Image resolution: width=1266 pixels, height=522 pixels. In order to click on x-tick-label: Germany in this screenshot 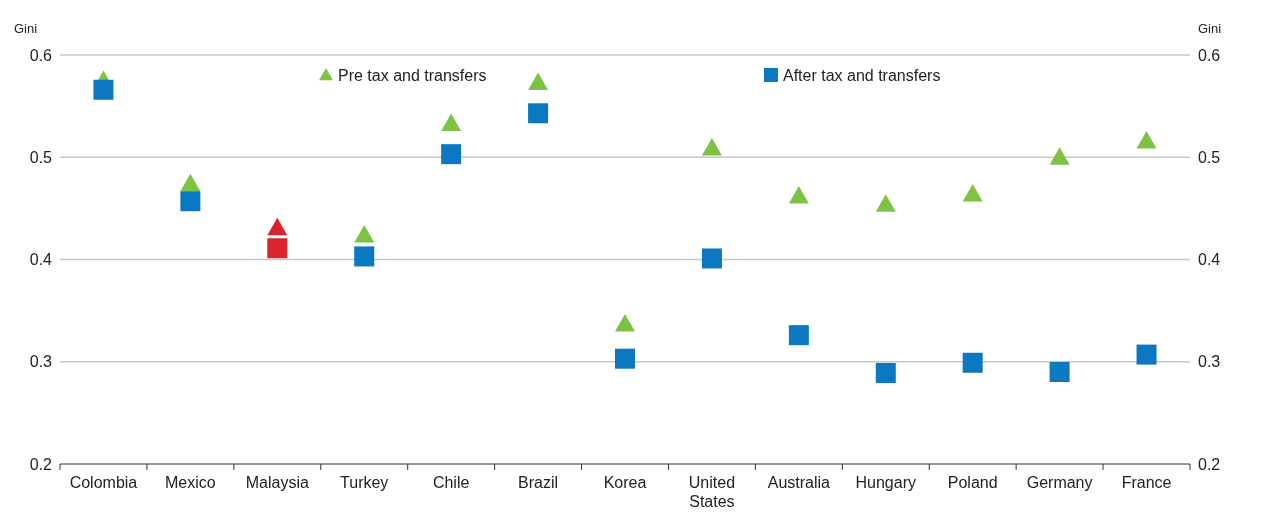, I will do `click(1059, 482)`.